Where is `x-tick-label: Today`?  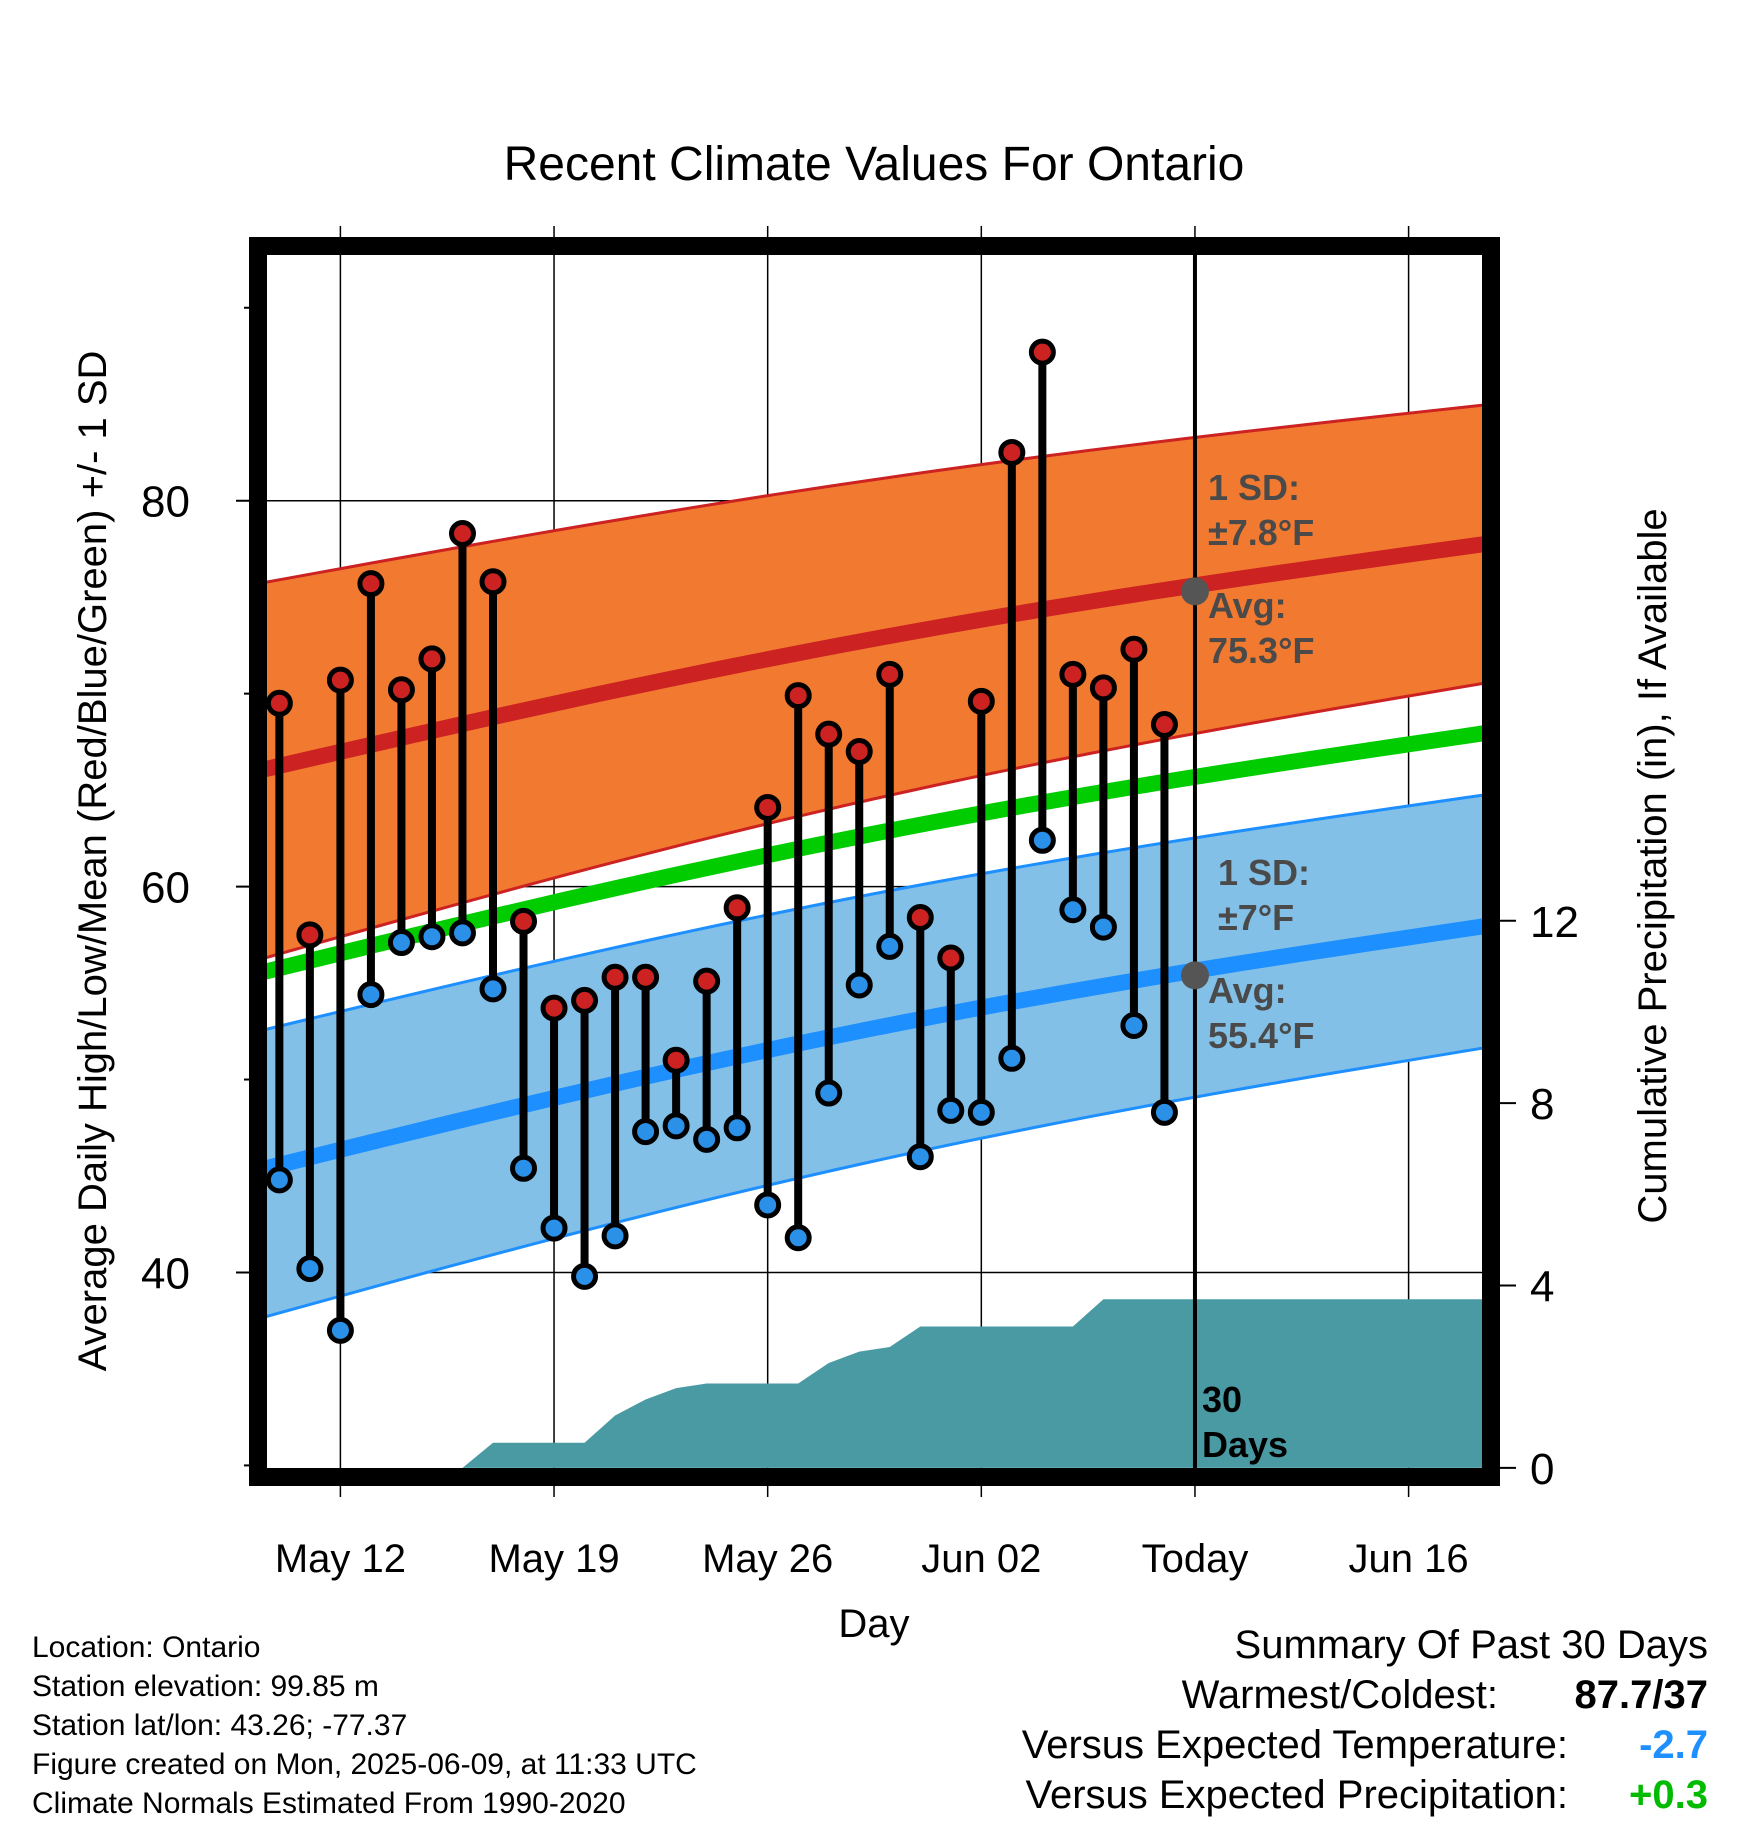 x-tick-label: Today is located at coordinates (1195, 1559).